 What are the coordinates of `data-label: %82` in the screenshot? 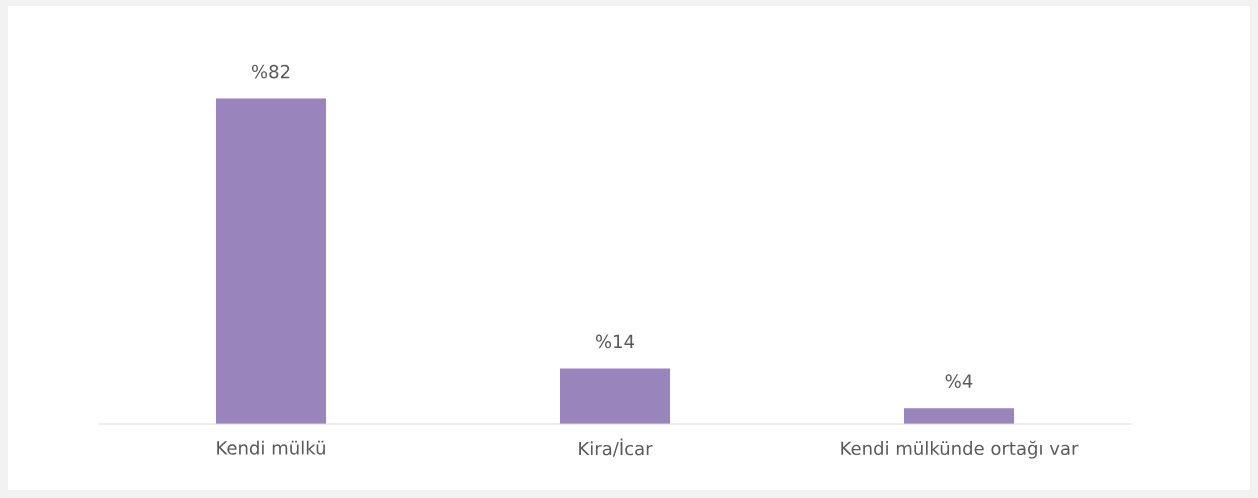 It's located at (270, 71).